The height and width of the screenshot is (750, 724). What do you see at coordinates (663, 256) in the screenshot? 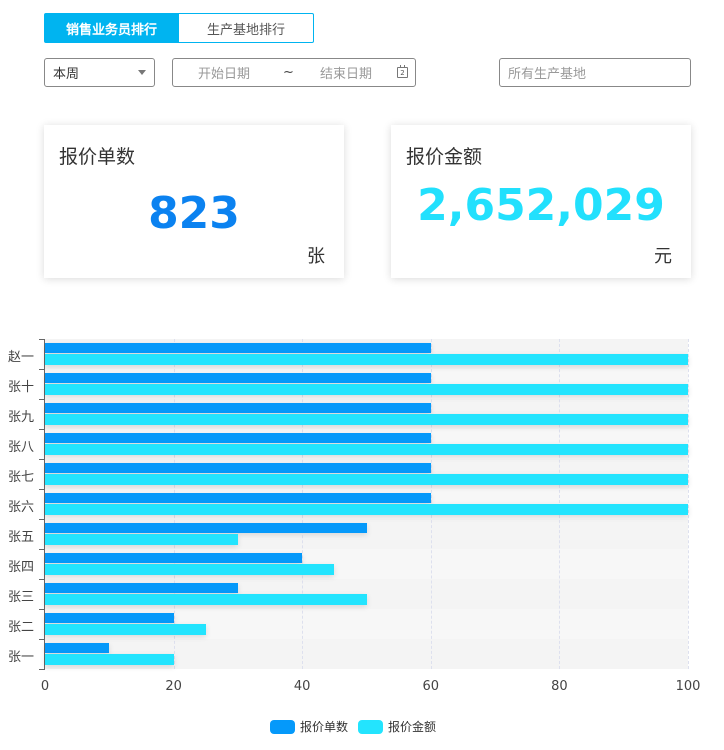
I see `card-unit: 元` at bounding box center [663, 256].